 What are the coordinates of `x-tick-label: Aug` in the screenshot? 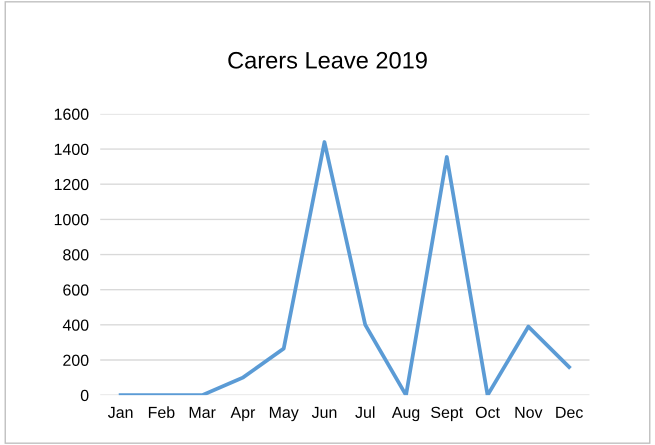 It's located at (406, 414).